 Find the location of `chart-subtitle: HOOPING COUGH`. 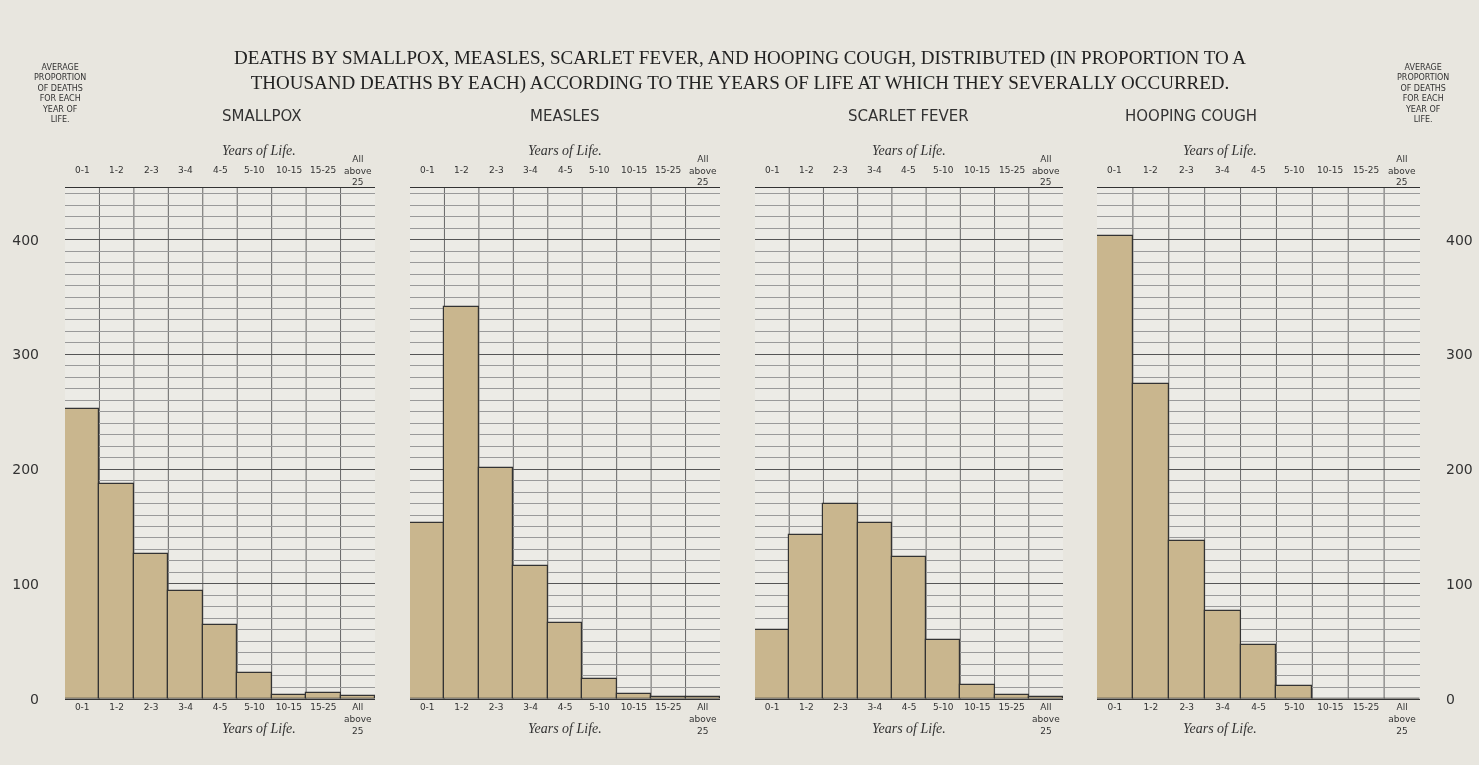

chart-subtitle: HOOPING COUGH is located at coordinates (1191, 116).